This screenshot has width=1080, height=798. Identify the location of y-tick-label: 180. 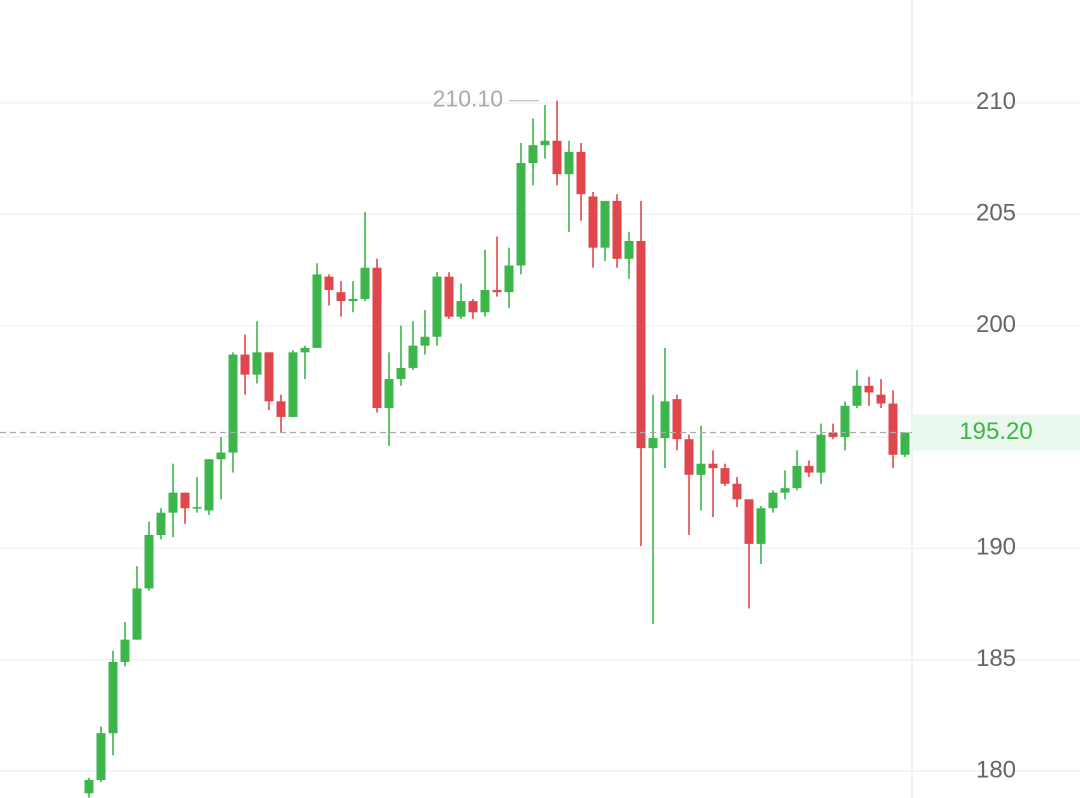
(996, 769).